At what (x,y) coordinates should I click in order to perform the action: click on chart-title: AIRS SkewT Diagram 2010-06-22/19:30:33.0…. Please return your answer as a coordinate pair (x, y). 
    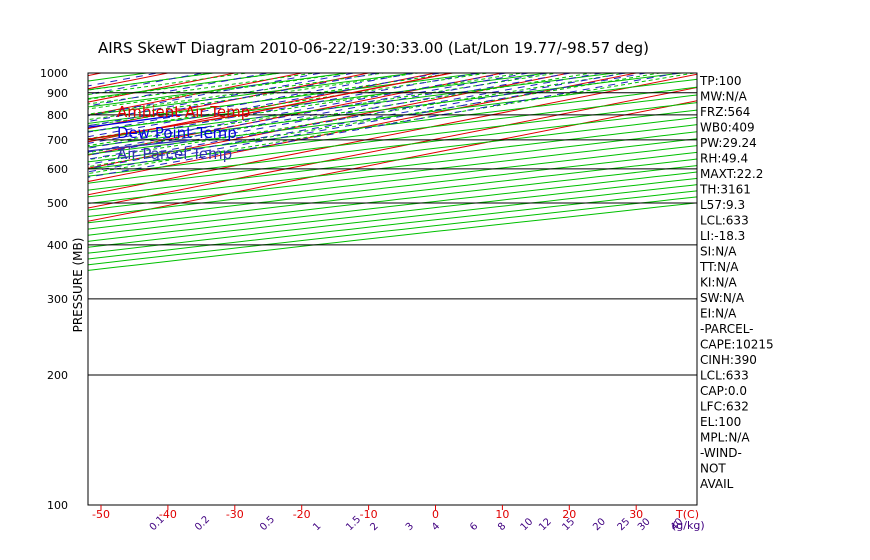
    Looking at the image, I should click on (373, 48).